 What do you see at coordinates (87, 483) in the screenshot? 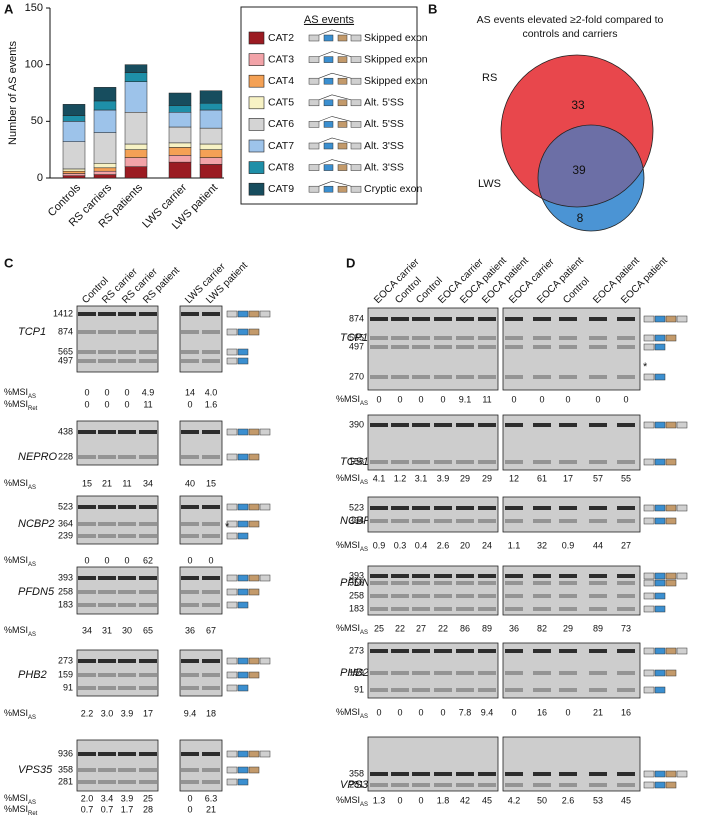
I see `msi-value: 15` at bounding box center [87, 483].